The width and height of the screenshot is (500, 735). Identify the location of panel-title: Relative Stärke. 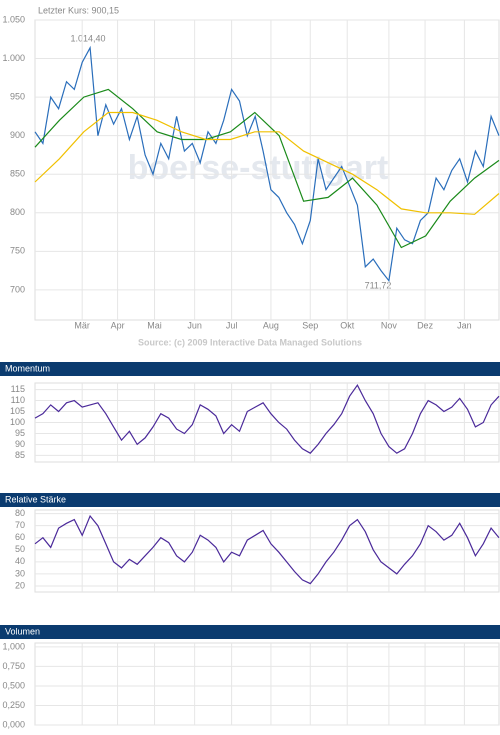
(35, 499).